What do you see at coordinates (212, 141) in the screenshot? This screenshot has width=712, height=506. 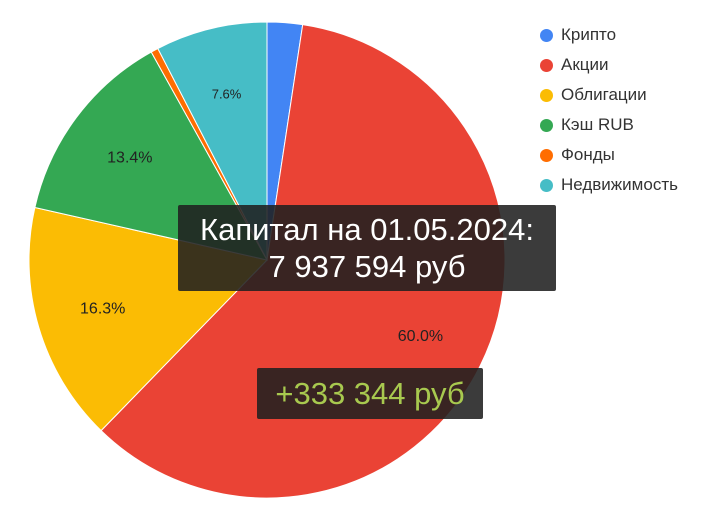 I see `pie-slice-real-estate` at bounding box center [212, 141].